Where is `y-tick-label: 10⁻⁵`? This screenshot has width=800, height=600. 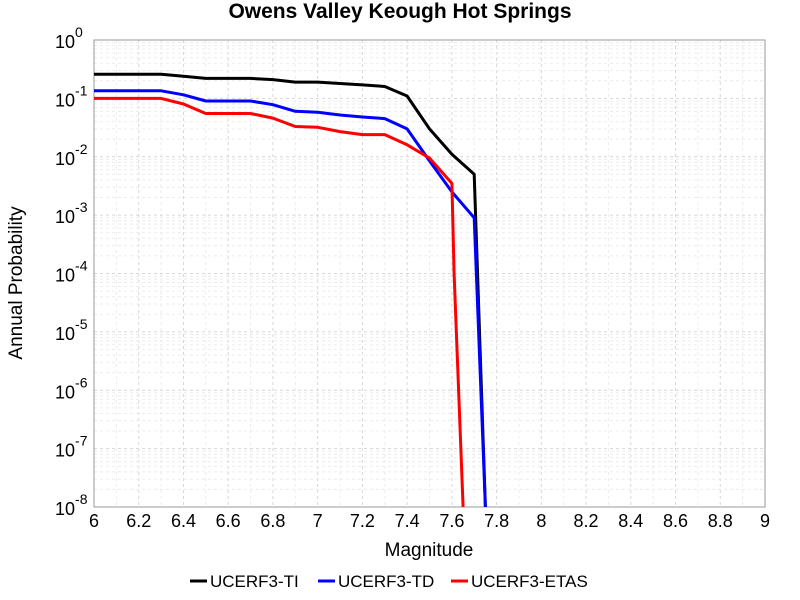 y-tick-label: 10⁻⁵ is located at coordinates (71, 330).